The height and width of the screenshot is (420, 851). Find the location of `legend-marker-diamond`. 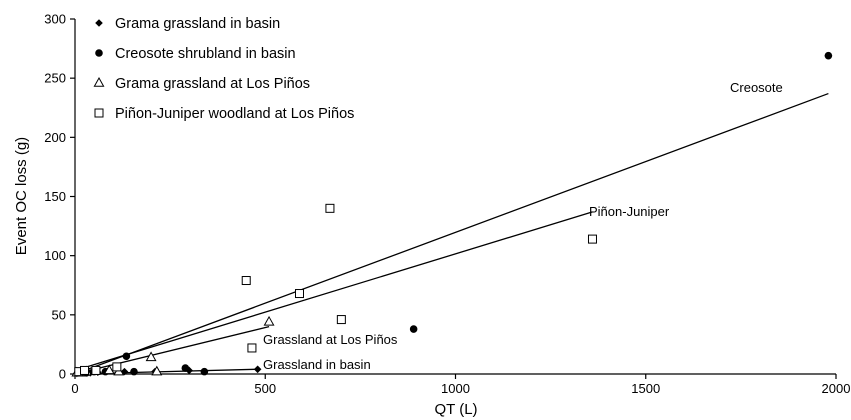

legend-marker-diamond is located at coordinates (99, 23).